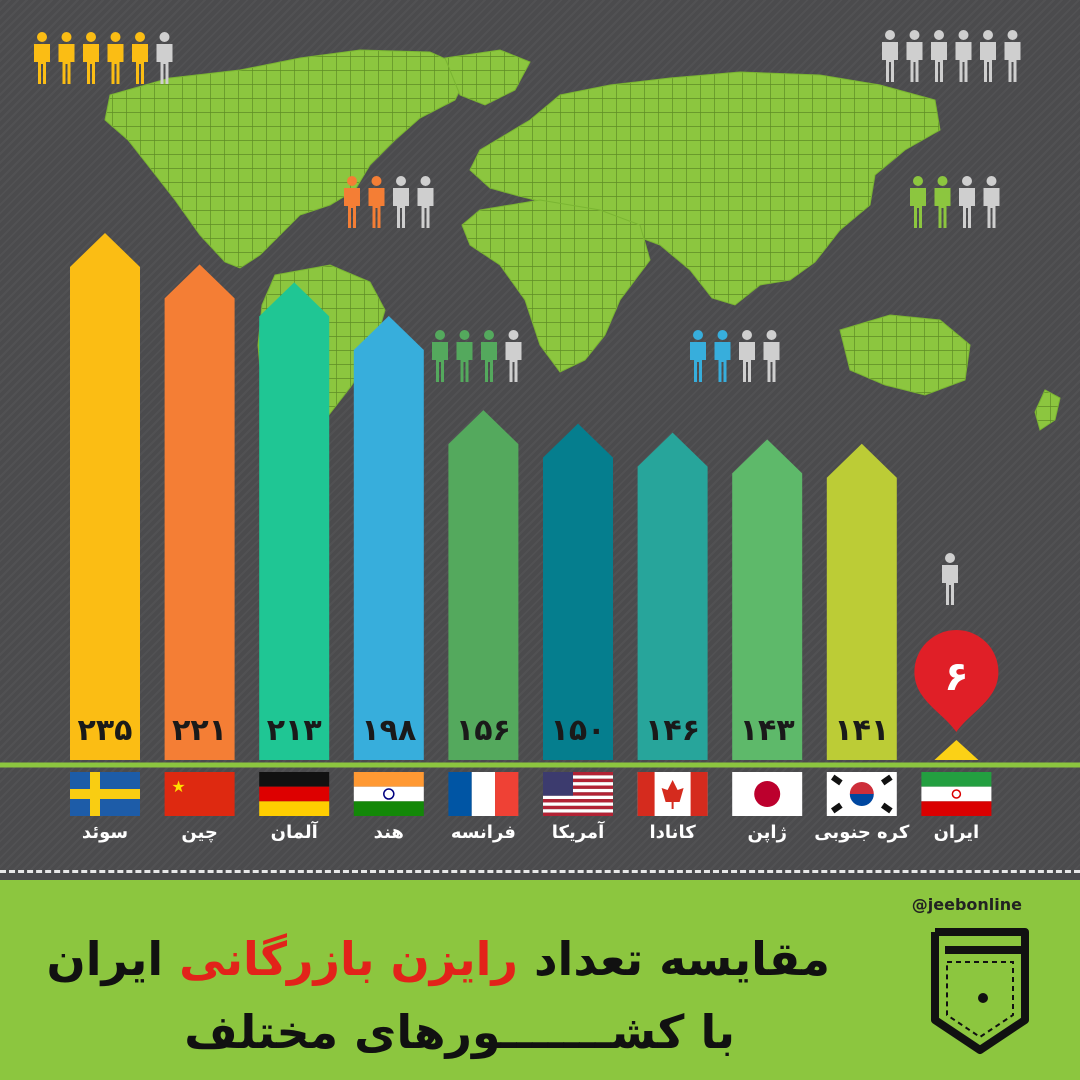  What do you see at coordinates (105, 794) in the screenshot?
I see `sweden-flag` at bounding box center [105, 794].